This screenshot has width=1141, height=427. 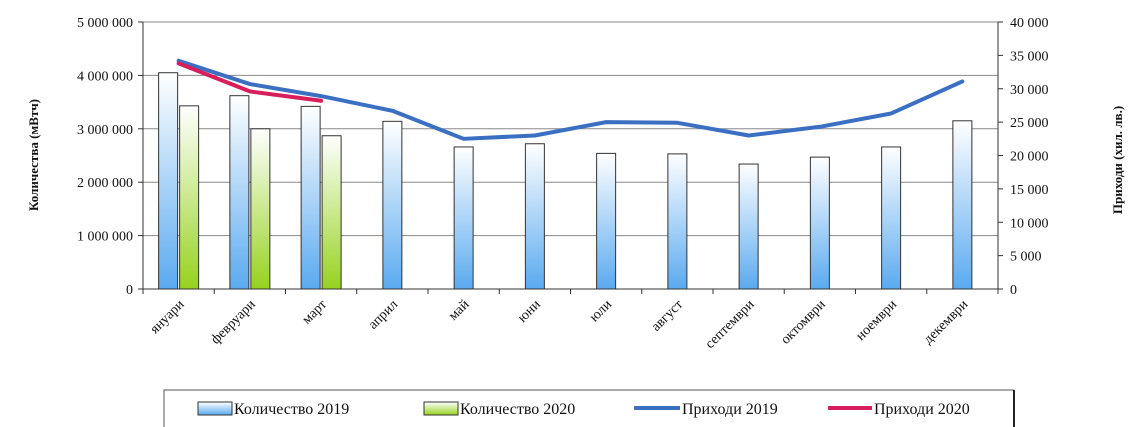 I want to click on y2-tick-label: 20 000, so click(x=1029, y=157).